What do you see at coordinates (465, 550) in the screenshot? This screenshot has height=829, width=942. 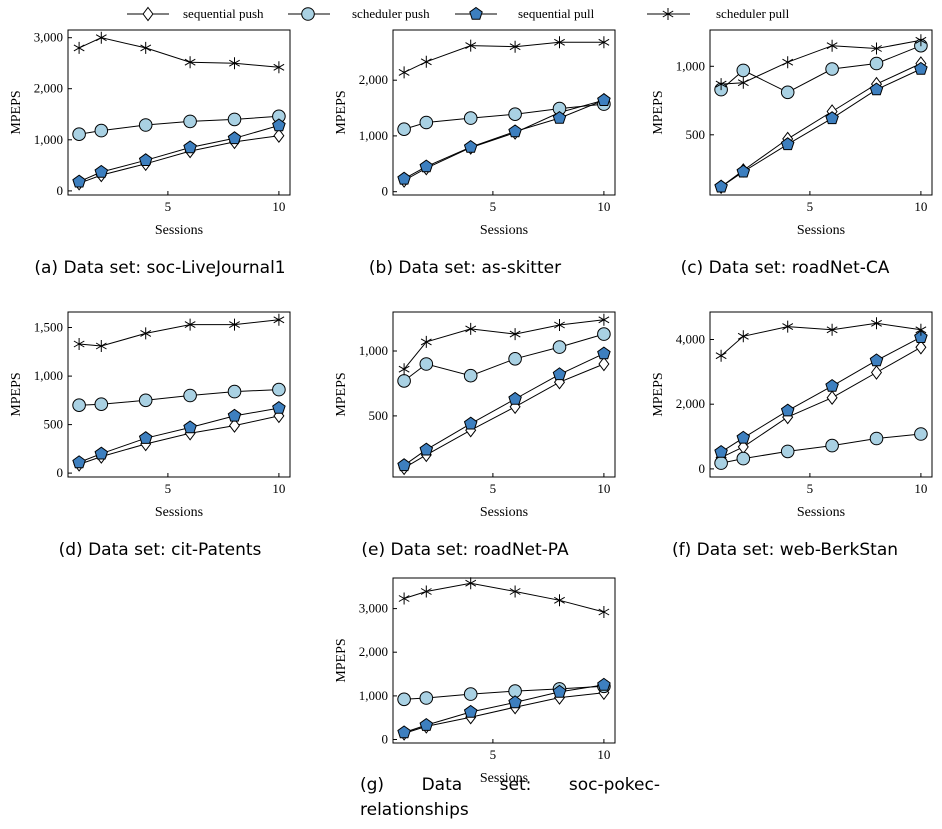 I see `caption-e: (e) Data set: roadNet-PA` at bounding box center [465, 550].